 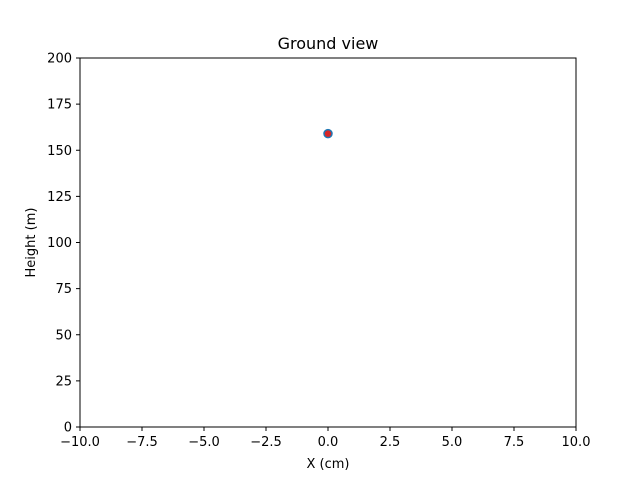 I want to click on x-tick-label: 0.0, so click(x=328, y=442).